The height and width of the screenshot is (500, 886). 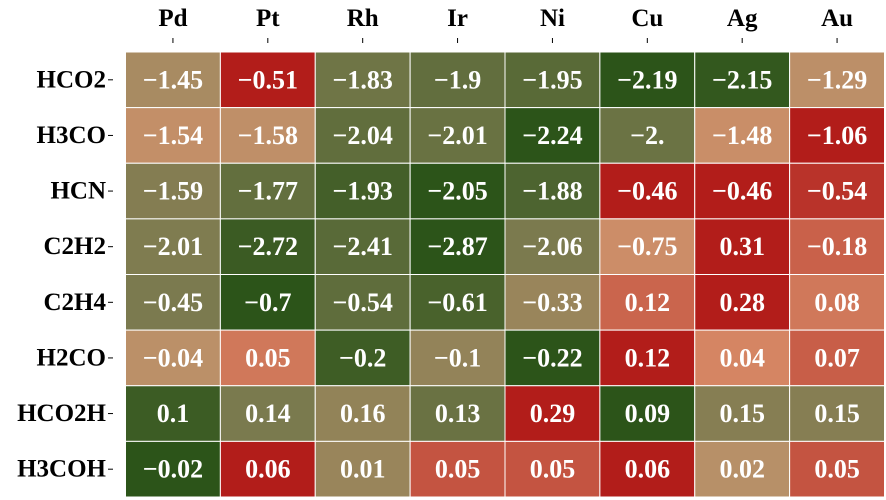 I want to click on heatmap-cell-c2h2-ag: 0.31, so click(x=742, y=246).